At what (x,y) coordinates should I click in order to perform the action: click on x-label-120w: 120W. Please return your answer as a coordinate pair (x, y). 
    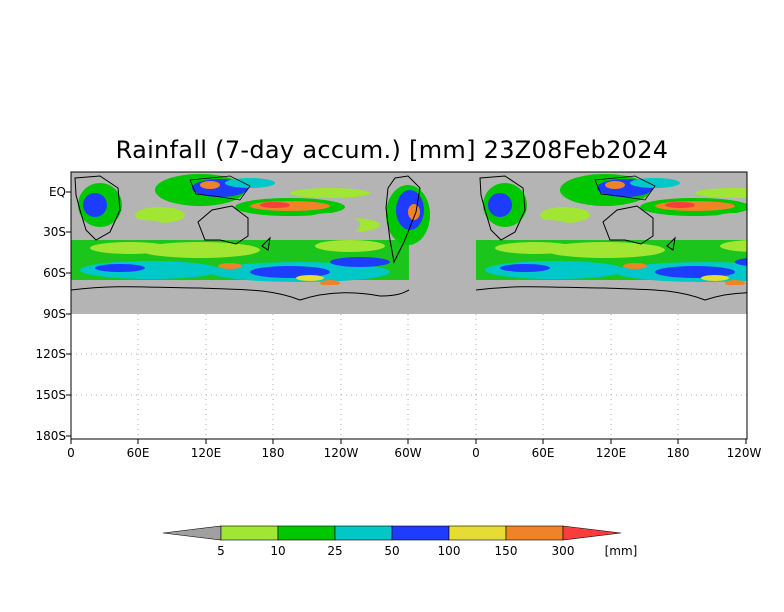
    Looking at the image, I should click on (341, 453).